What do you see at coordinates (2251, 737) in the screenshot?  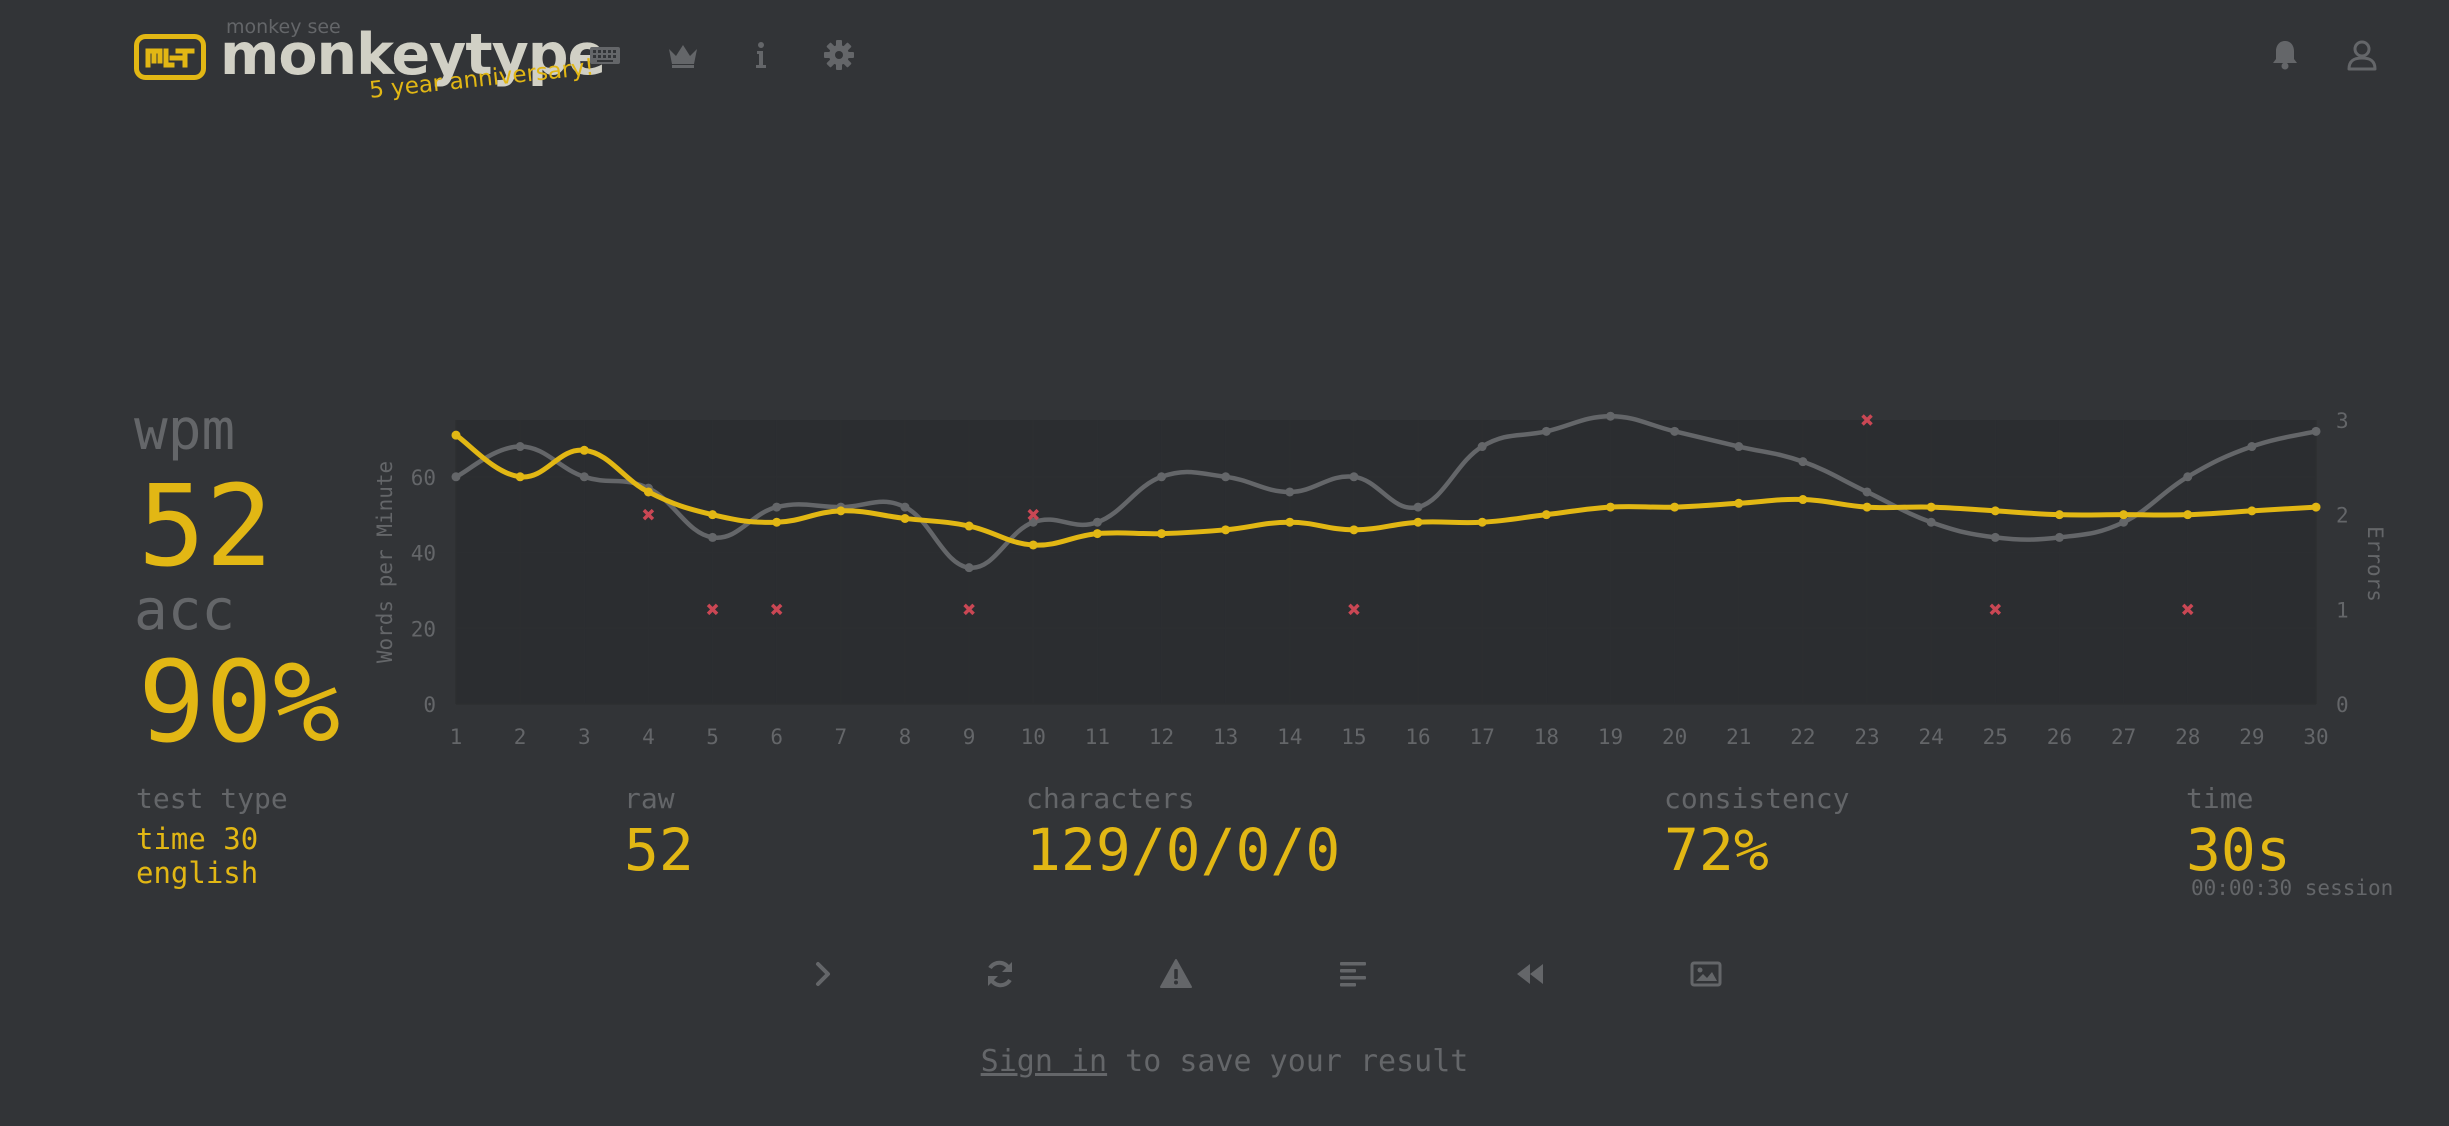 I see `x-tick-label: 29` at bounding box center [2251, 737].